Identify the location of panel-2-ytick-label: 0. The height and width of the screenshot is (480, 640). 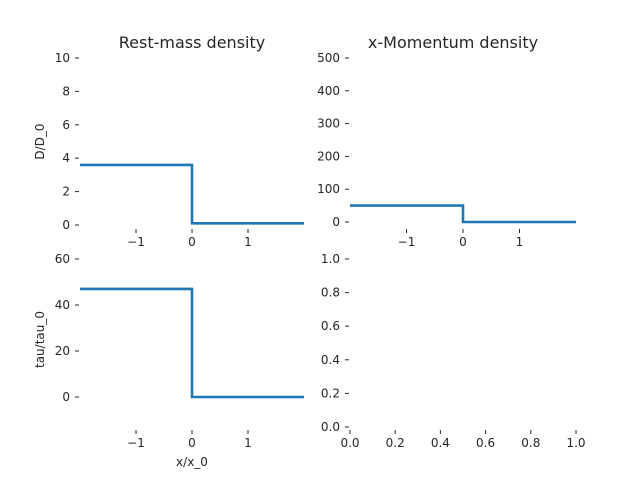
(336, 222).